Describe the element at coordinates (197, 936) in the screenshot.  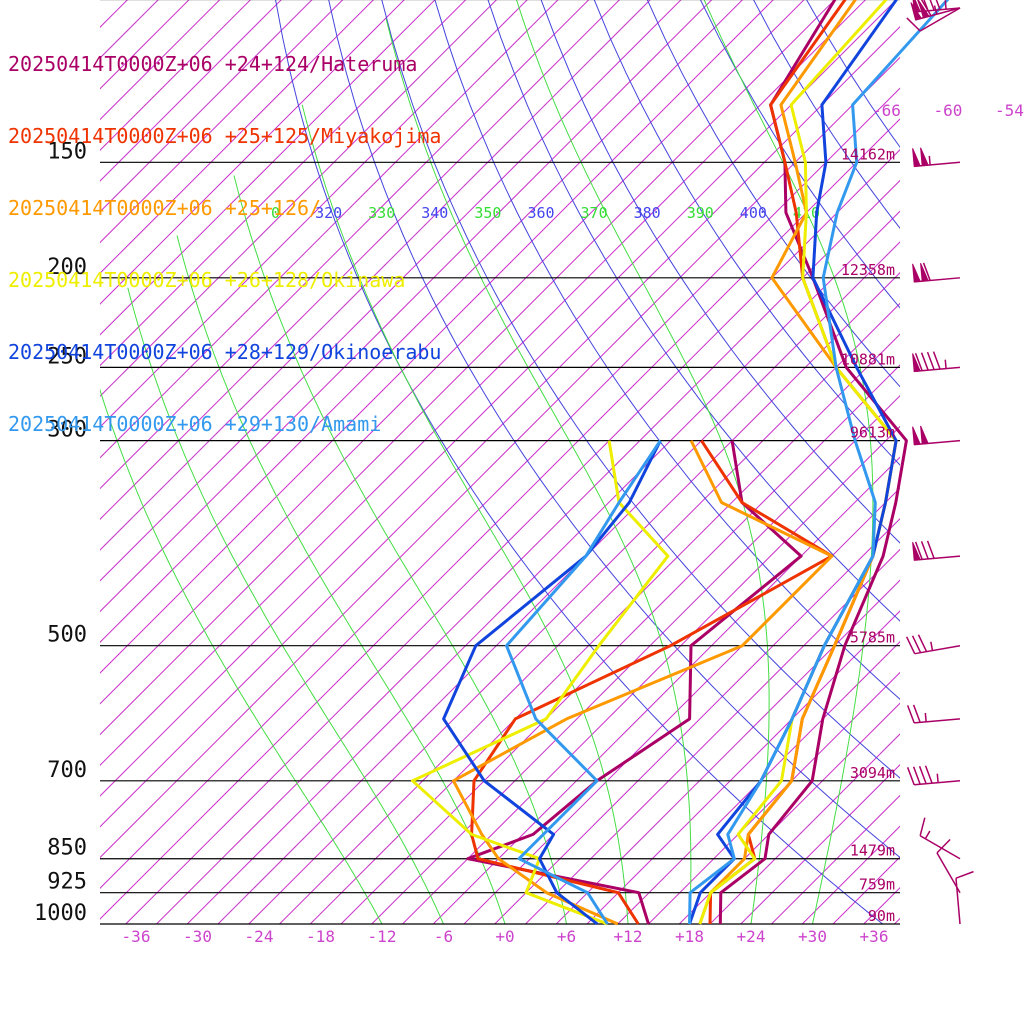
I see `x-tick-label: -30` at that location.